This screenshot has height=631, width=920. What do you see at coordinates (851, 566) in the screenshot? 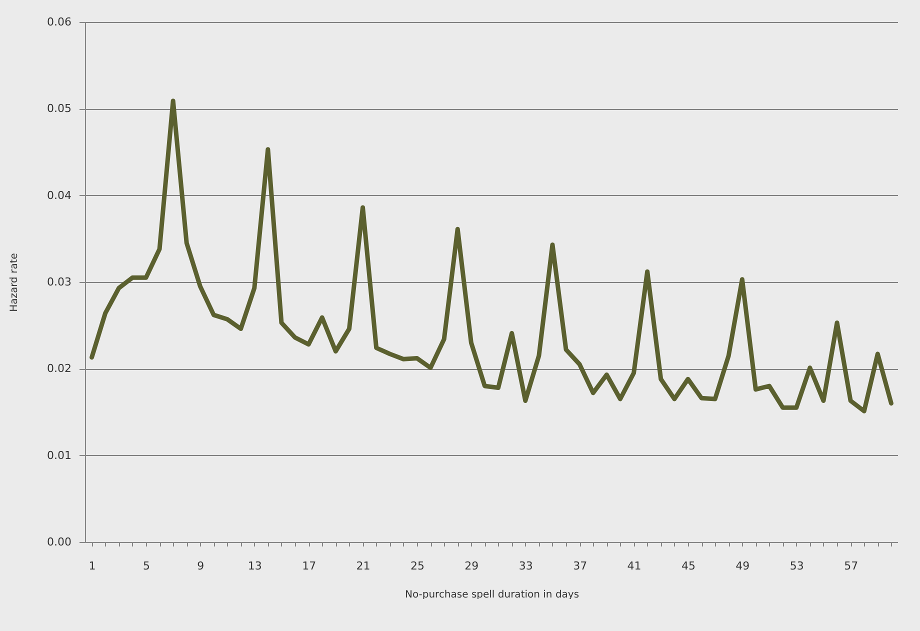
I see `x-tick-label: 57` at bounding box center [851, 566].